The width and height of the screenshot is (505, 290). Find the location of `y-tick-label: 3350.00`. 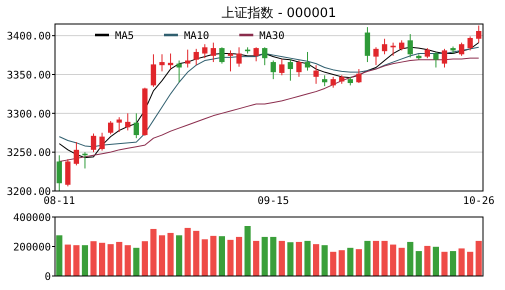

y-tick-label: 3350.00 is located at coordinates (28, 75).